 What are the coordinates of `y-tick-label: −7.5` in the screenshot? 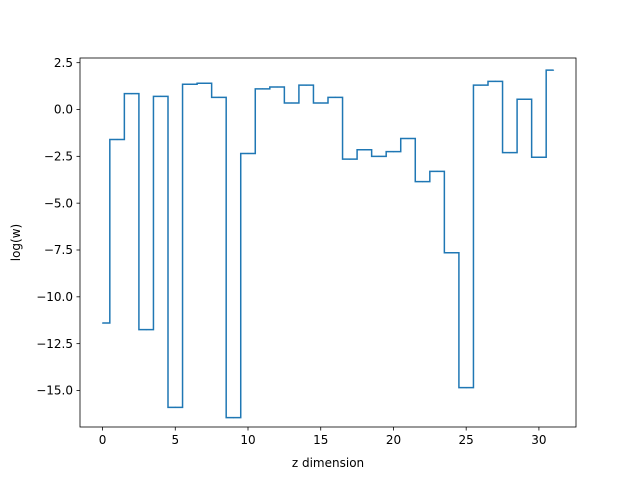 It's located at (58, 250).